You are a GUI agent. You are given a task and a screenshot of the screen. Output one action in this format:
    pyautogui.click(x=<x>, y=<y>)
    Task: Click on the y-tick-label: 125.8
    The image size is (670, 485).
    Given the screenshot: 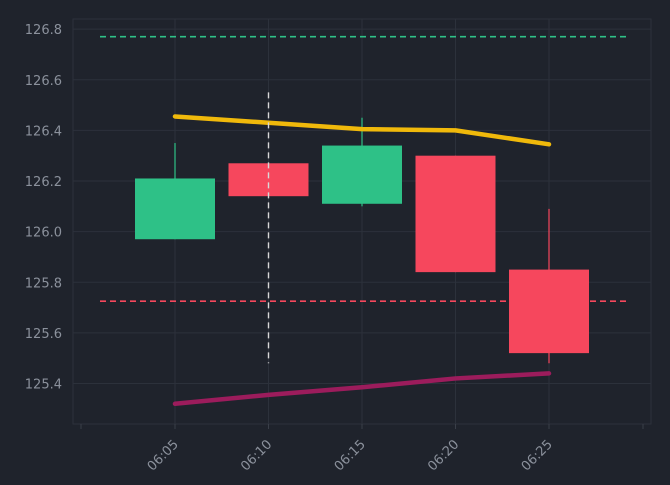 What is the action you would take?
    pyautogui.click(x=43, y=283)
    